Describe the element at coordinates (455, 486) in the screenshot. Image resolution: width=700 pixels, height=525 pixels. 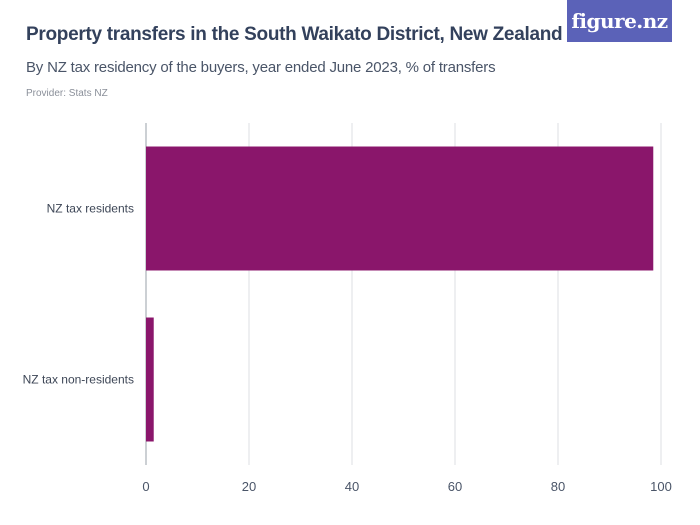
I see `x-tick-label: 60` at that location.